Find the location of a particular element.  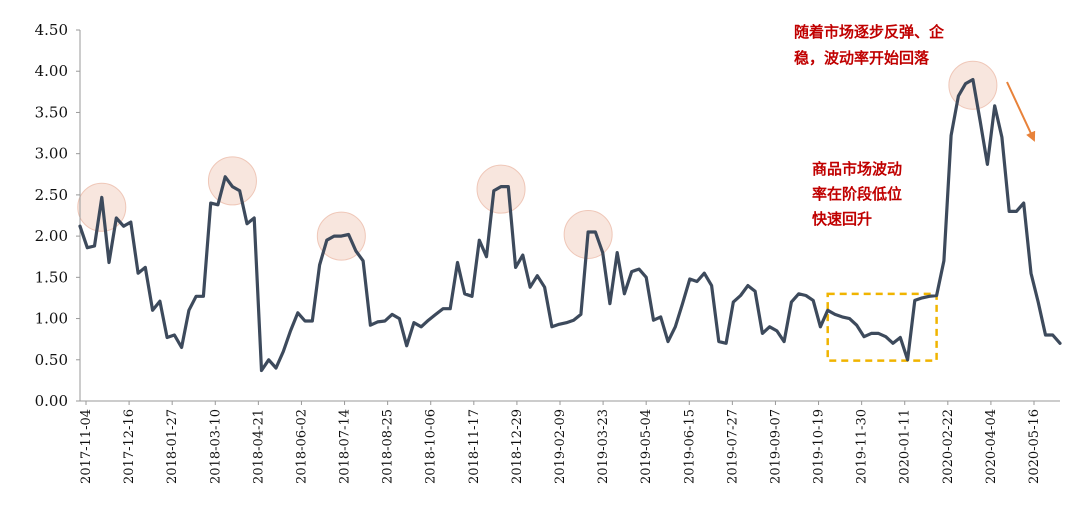

annotation-low-line-3: 快速回升 is located at coordinates (842, 219).